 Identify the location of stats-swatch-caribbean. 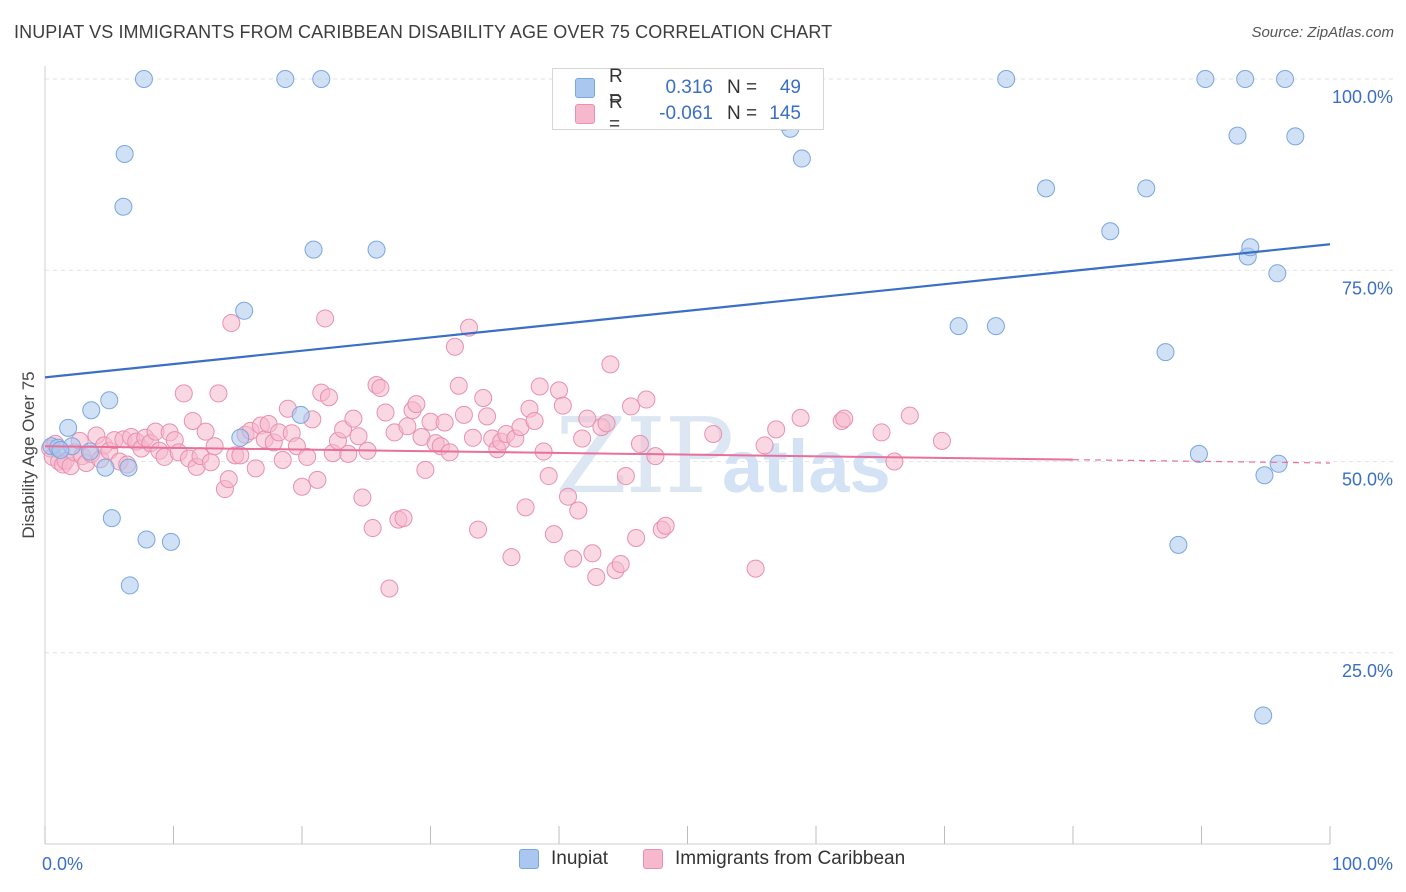
(585, 114).